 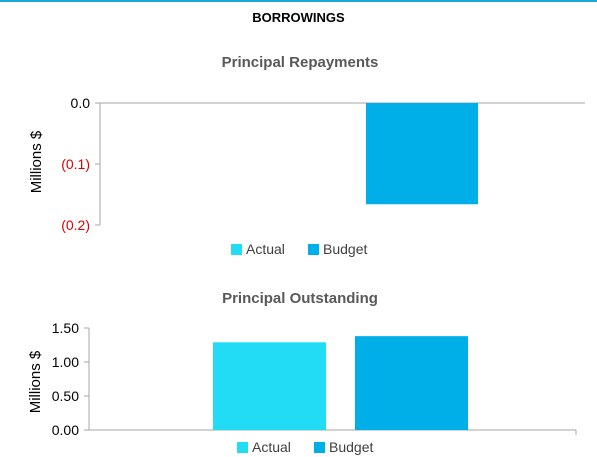 What do you see at coordinates (65, 396) in the screenshot?
I see `y-tick-label: 0.50` at bounding box center [65, 396].